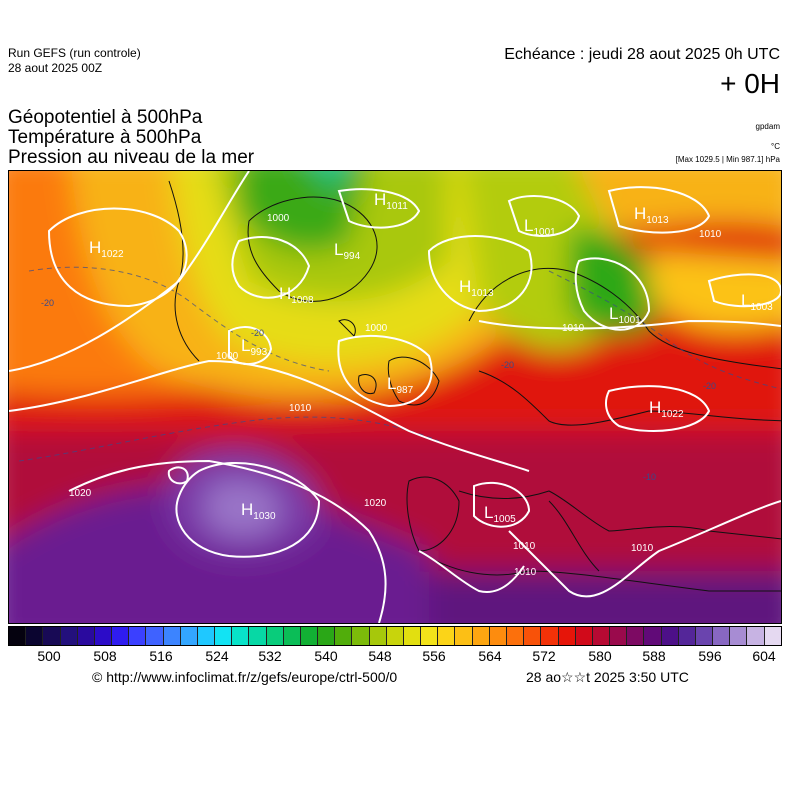 The width and height of the screenshot is (788, 789). I want to click on color-scale-bar, so click(395, 636).